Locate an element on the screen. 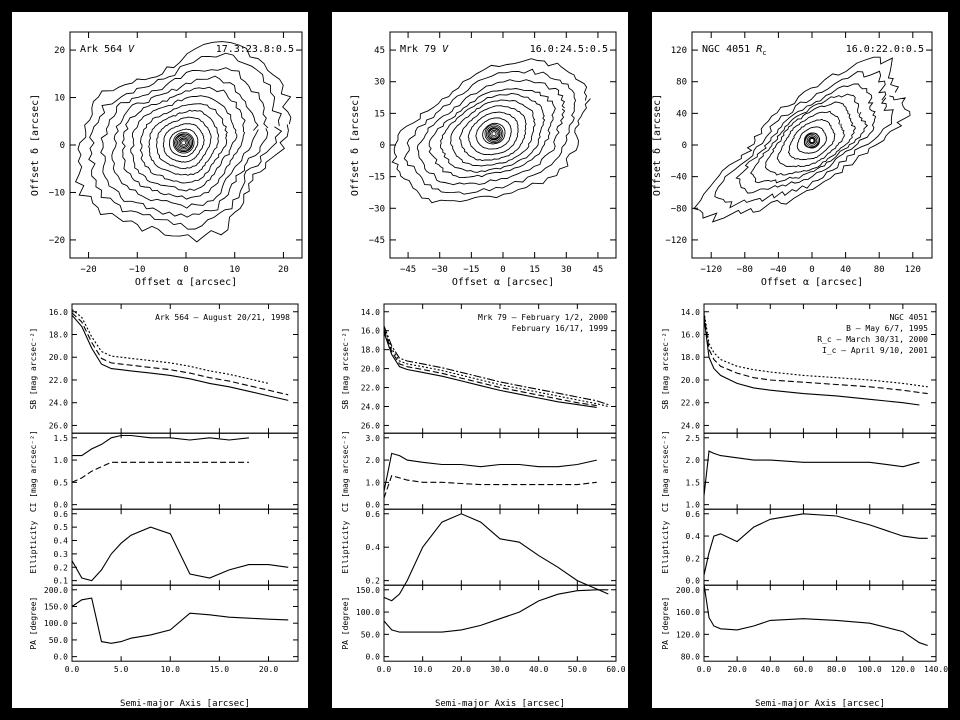 This screenshot has height=720, width=960. contour-level-info: 16.0:24.5:0.5 is located at coordinates (569, 49).